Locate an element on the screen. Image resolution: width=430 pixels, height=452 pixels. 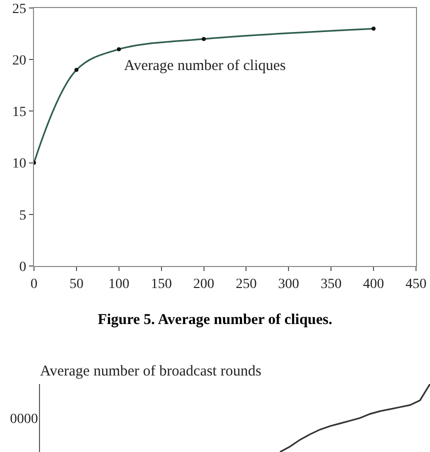
y-tick-label: 10 is located at coordinates (19, 164).